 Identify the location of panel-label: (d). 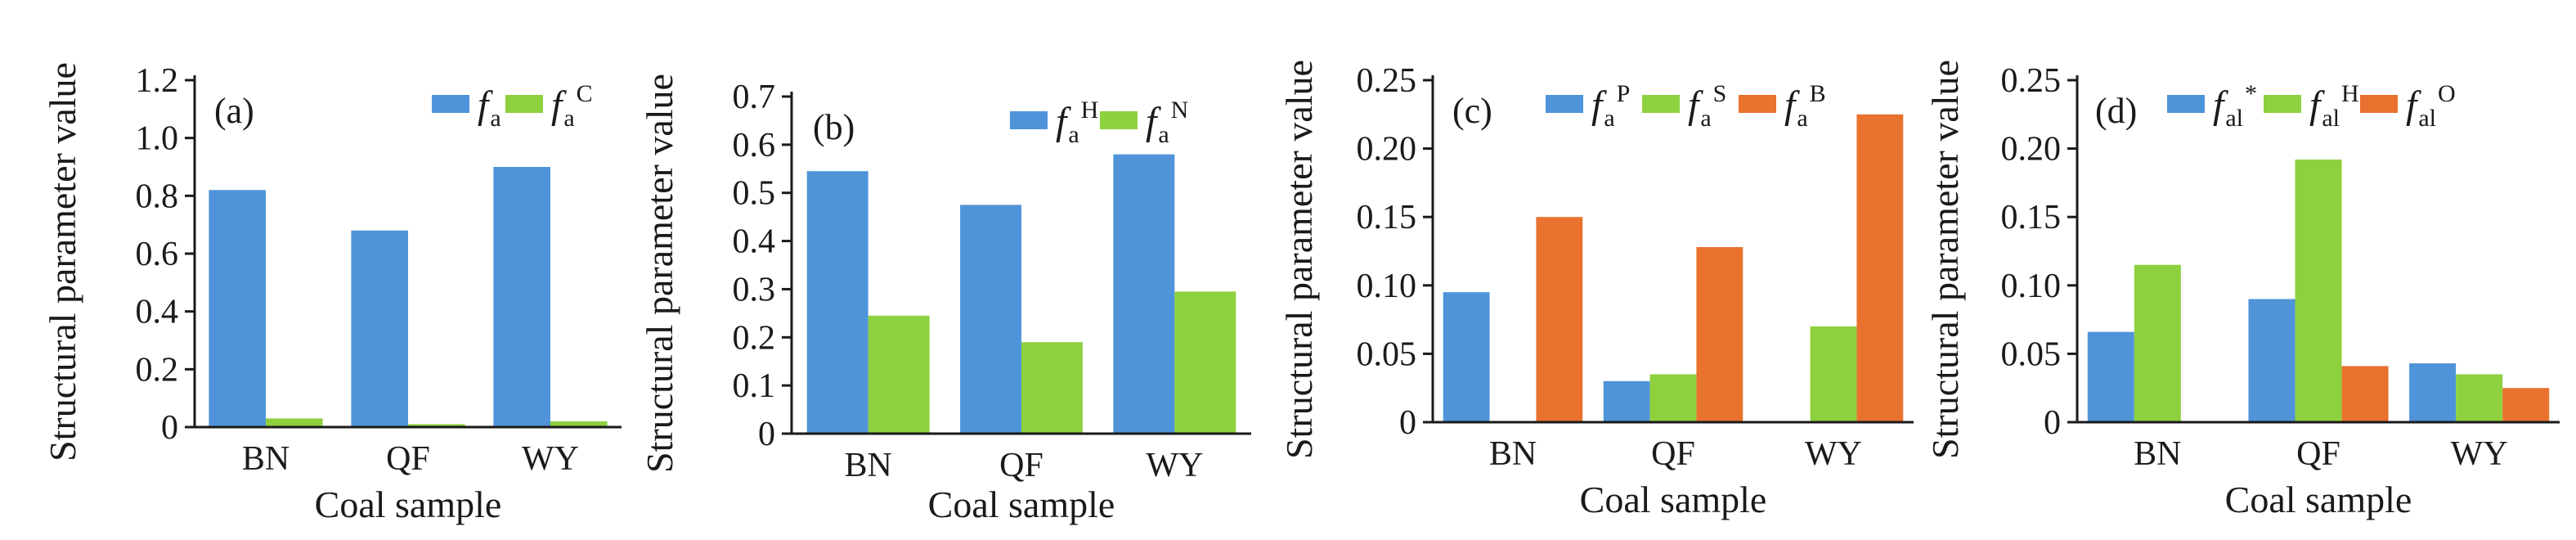
(2116, 111).